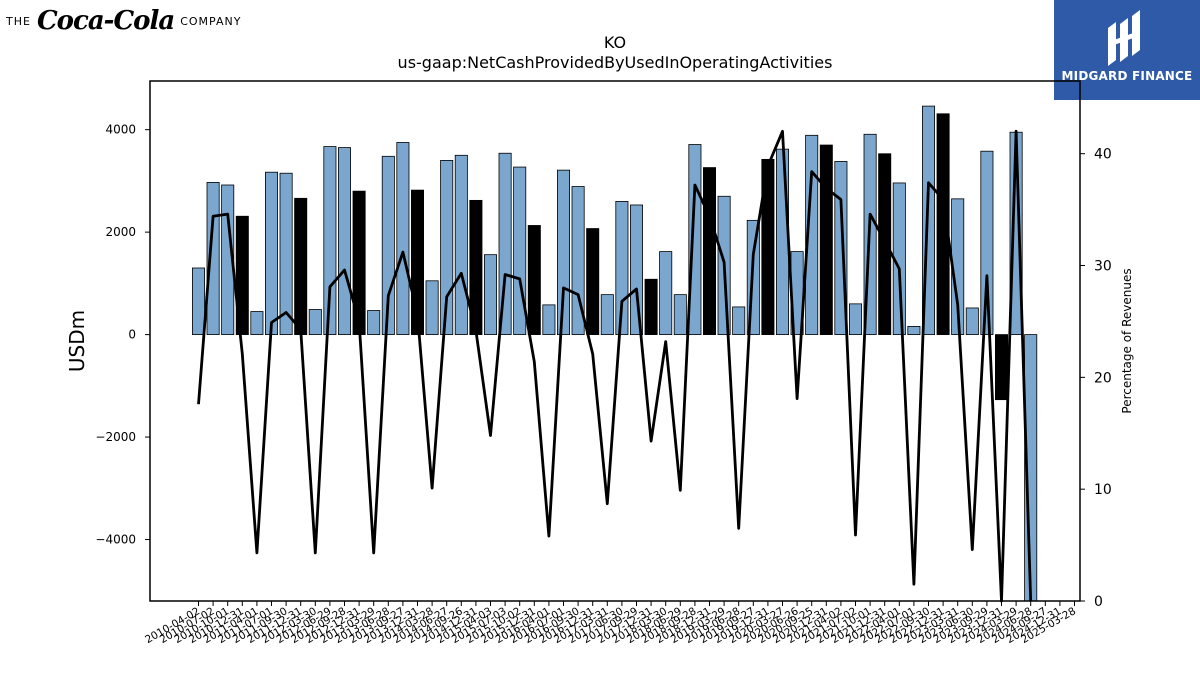 This screenshot has width=1200, height=675. What do you see at coordinates (1103, 155) in the screenshot?
I see `y2-tick-label: 40` at bounding box center [1103, 155].